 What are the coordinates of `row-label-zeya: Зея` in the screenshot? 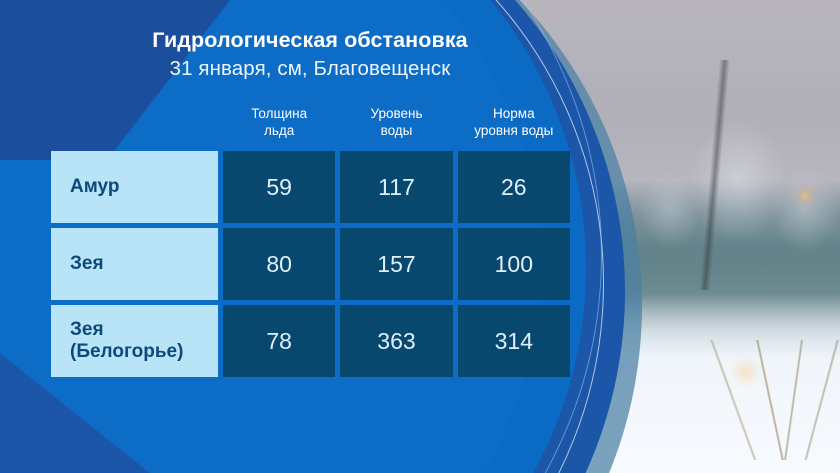 It's located at (134, 264).